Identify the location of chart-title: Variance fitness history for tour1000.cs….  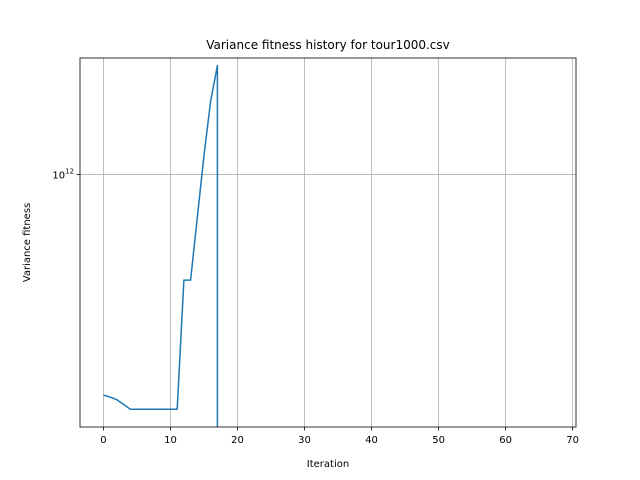
(328, 45).